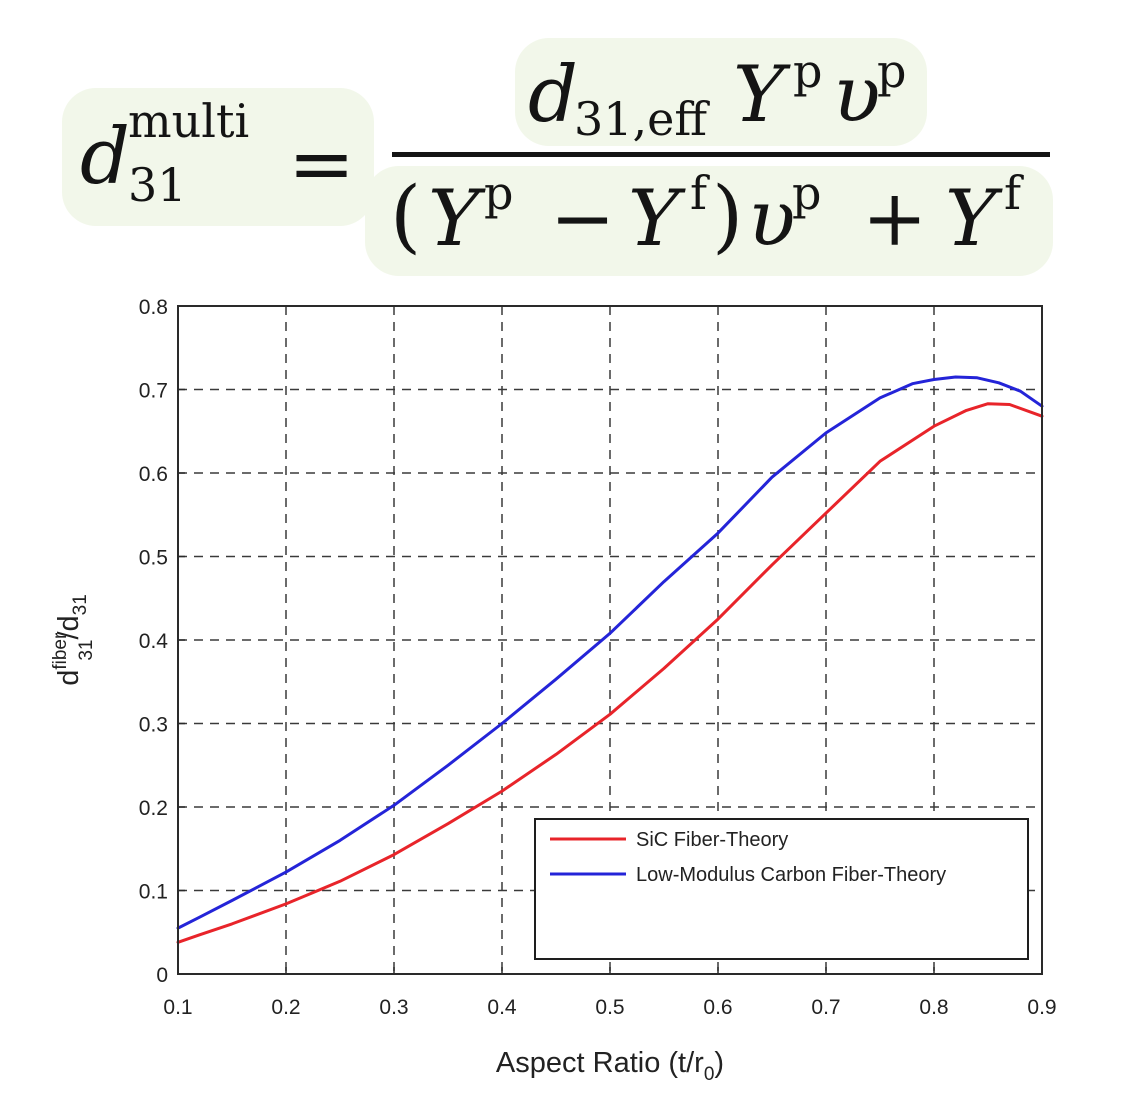 This screenshot has width=1125, height=1096. I want to click on x-tick-label: 0.2, so click(285, 1007).